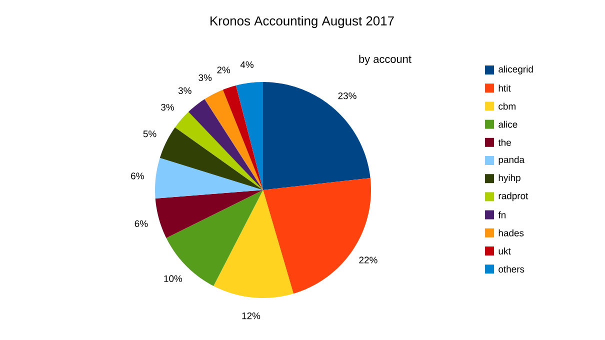 This screenshot has width=605, height=340. What do you see at coordinates (247, 64) in the screenshot?
I see `data-label: 4%` at bounding box center [247, 64].